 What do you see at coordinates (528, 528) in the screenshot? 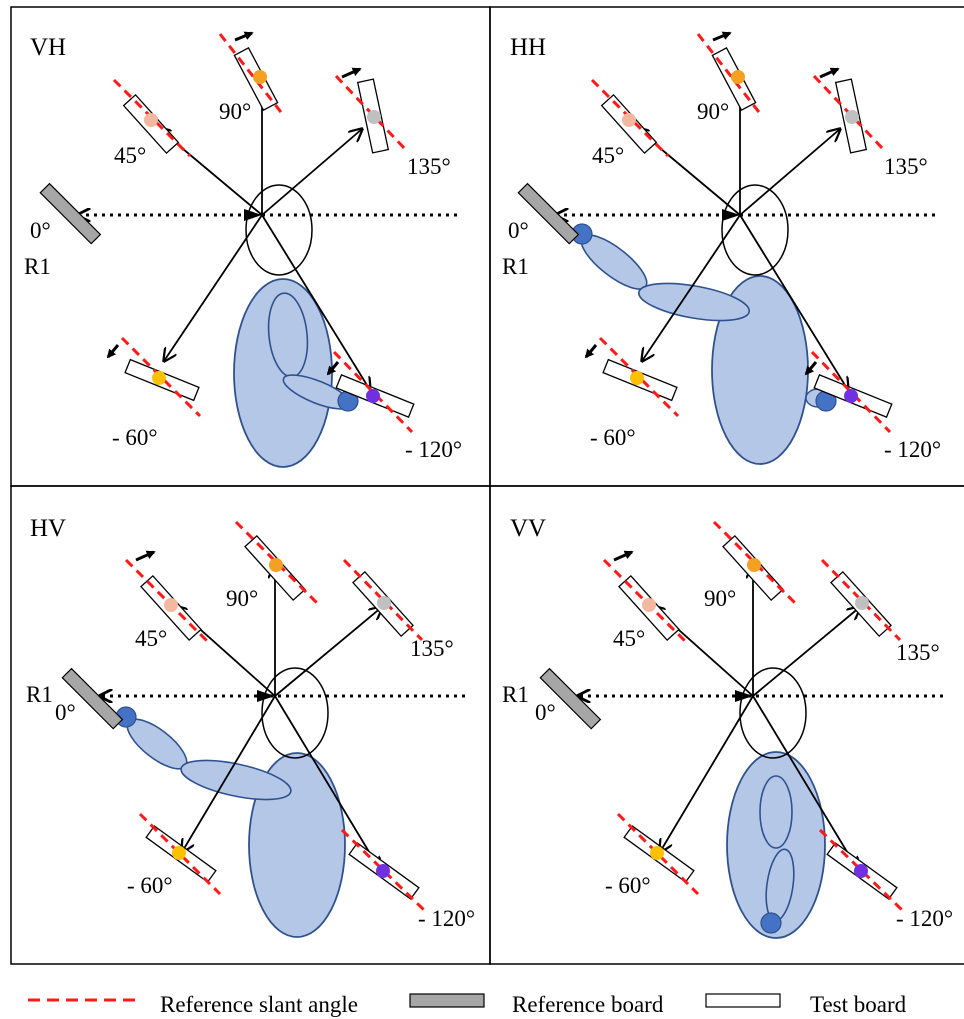
I see `panel-title: VV` at bounding box center [528, 528].